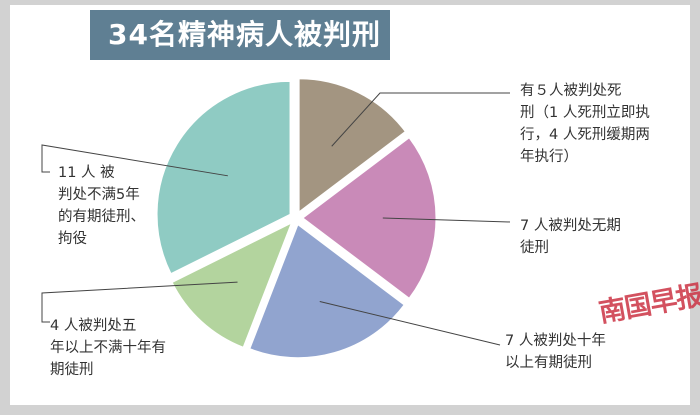  What do you see at coordinates (549, 157) in the screenshot?
I see `slice-label-line: 年执行）` at bounding box center [549, 157].